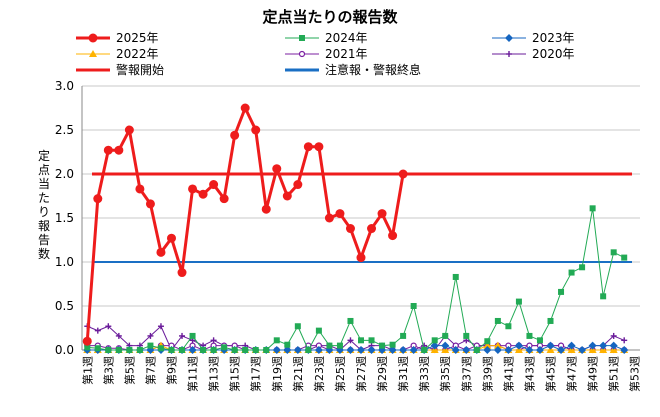 The width and height of the screenshot is (660, 417). I want to click on x-tick-label: 第53週, so click(635, 374).